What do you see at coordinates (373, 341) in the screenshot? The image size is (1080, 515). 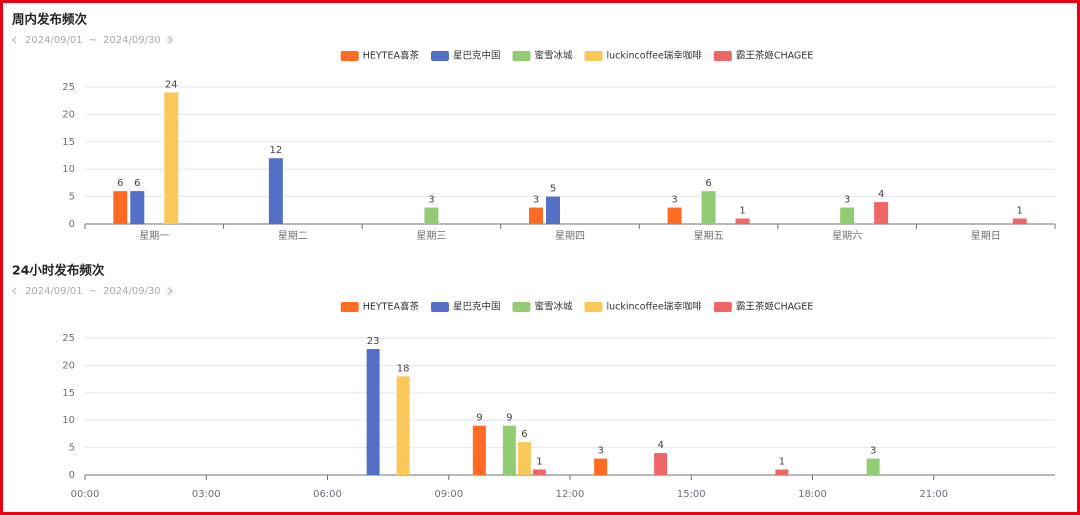 I see `value-label: 23` at bounding box center [373, 341].